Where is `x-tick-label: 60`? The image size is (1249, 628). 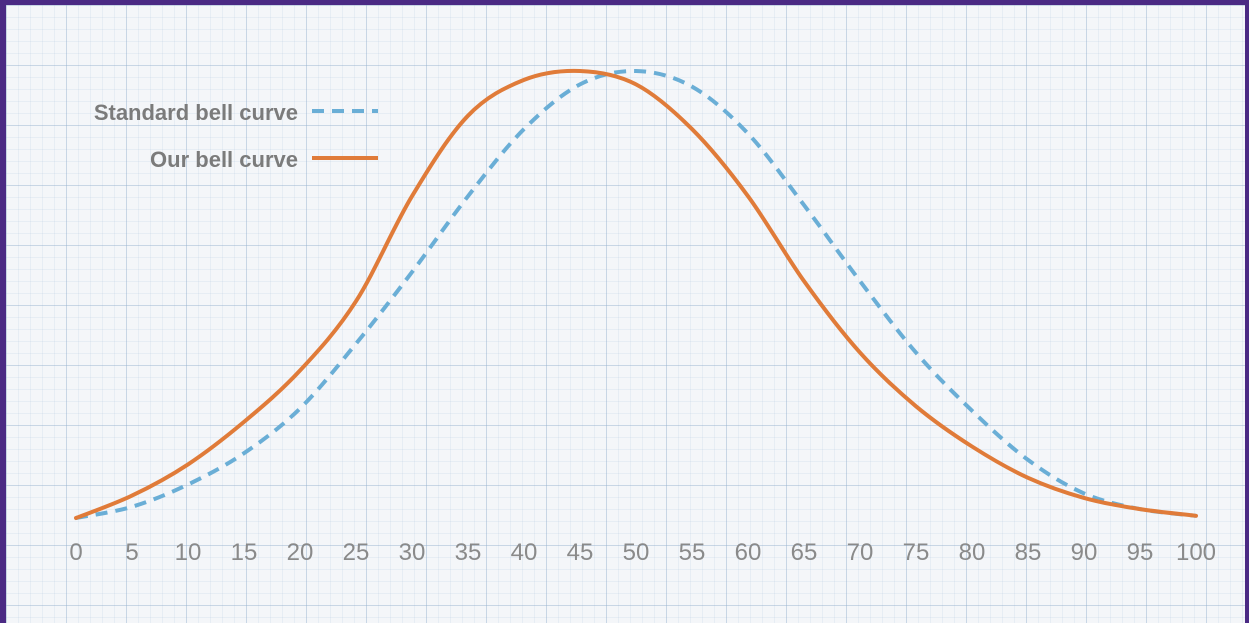 x-tick-label: 60 is located at coordinates (748, 552).